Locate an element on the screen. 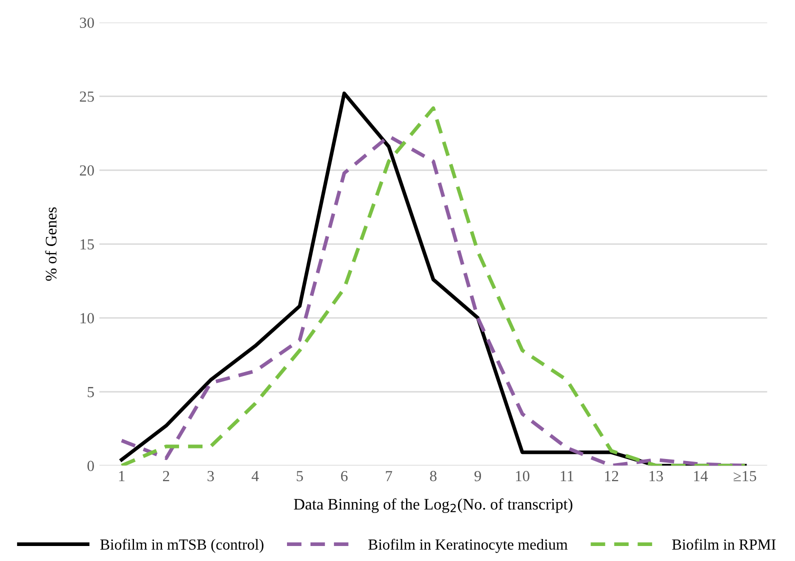 The image size is (795, 561). y-tick-label: 25 is located at coordinates (87, 96).